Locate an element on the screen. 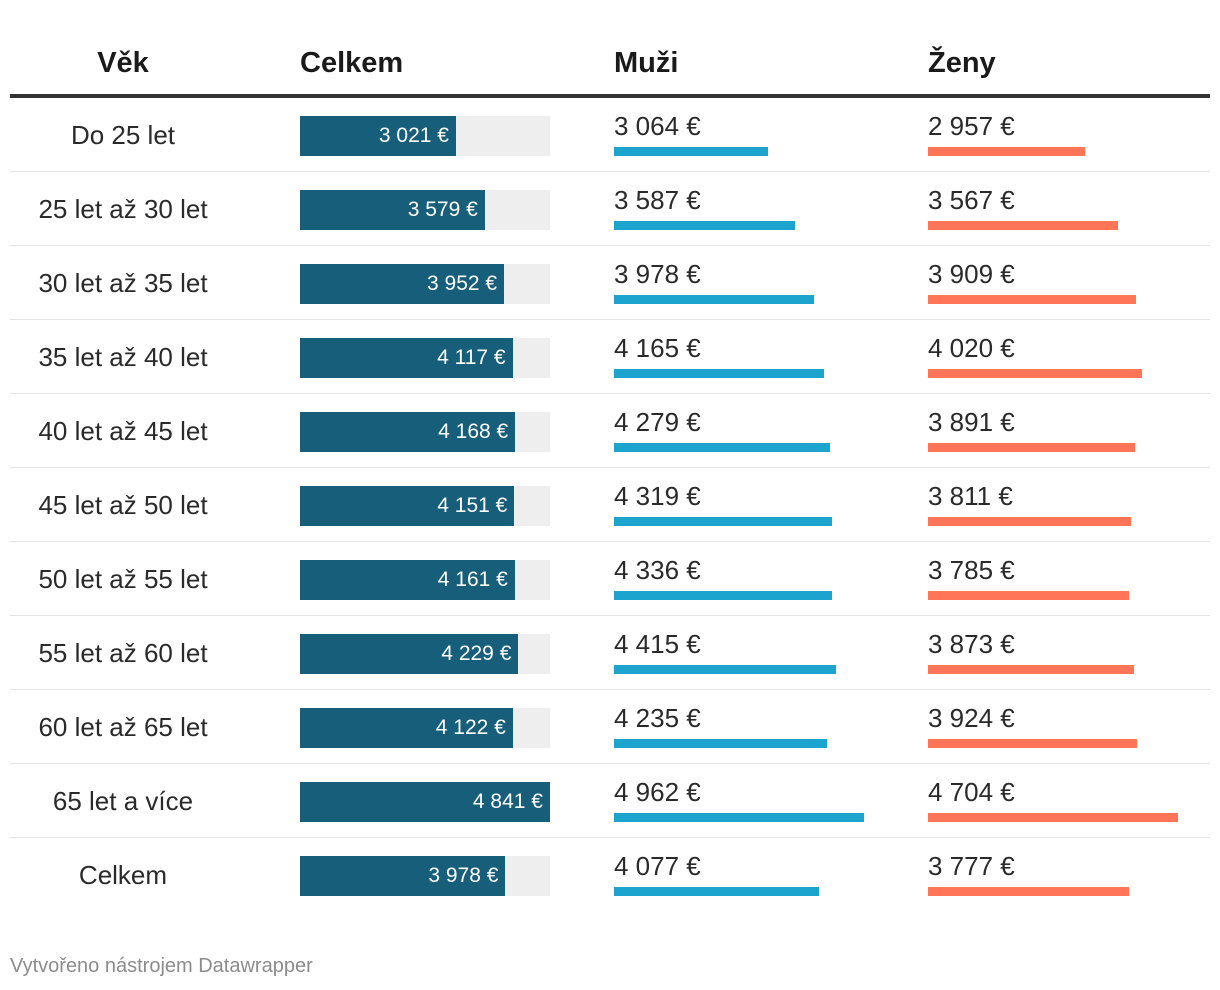 The width and height of the screenshot is (1220, 990). table-row: 45 let až 50 let 4 151 € 4 319 € 3 811 € is located at coordinates (610, 505).